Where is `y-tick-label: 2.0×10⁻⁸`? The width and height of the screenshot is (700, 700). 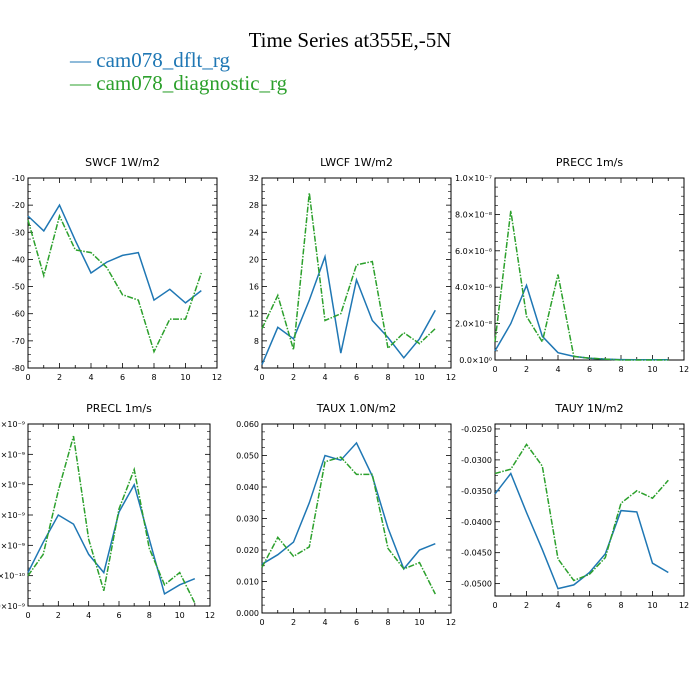
y-tick-label: 2.0×10⁻⁸ is located at coordinates (473, 324).